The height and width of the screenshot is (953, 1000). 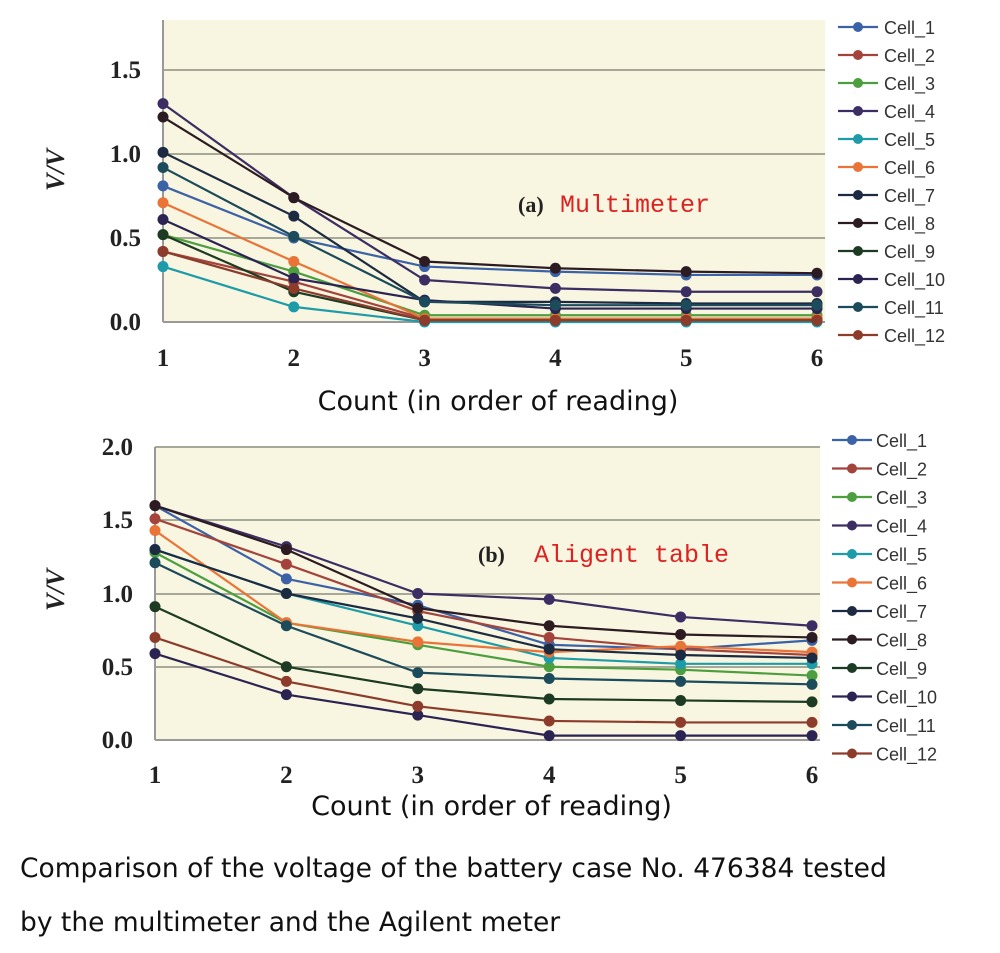 What do you see at coordinates (909, 140) in the screenshot?
I see `legend-label: Cell_5` at bounding box center [909, 140].